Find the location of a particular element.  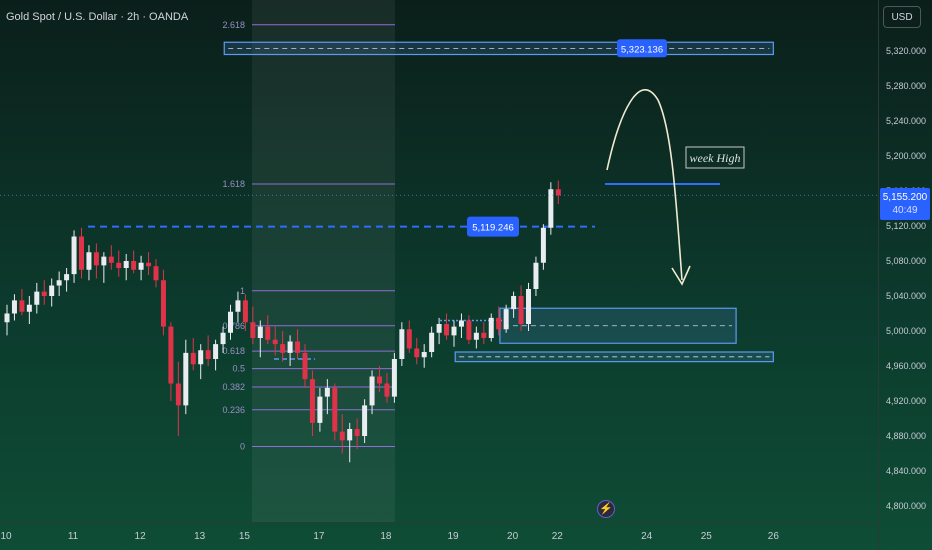

time-tick-label: 19 is located at coordinates (453, 536).